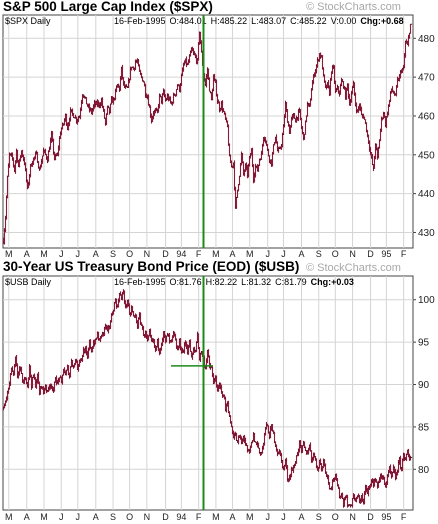  Describe the element at coordinates (28, 282) in the screenshot. I see `legend-symbol: $USB Daily` at that location.